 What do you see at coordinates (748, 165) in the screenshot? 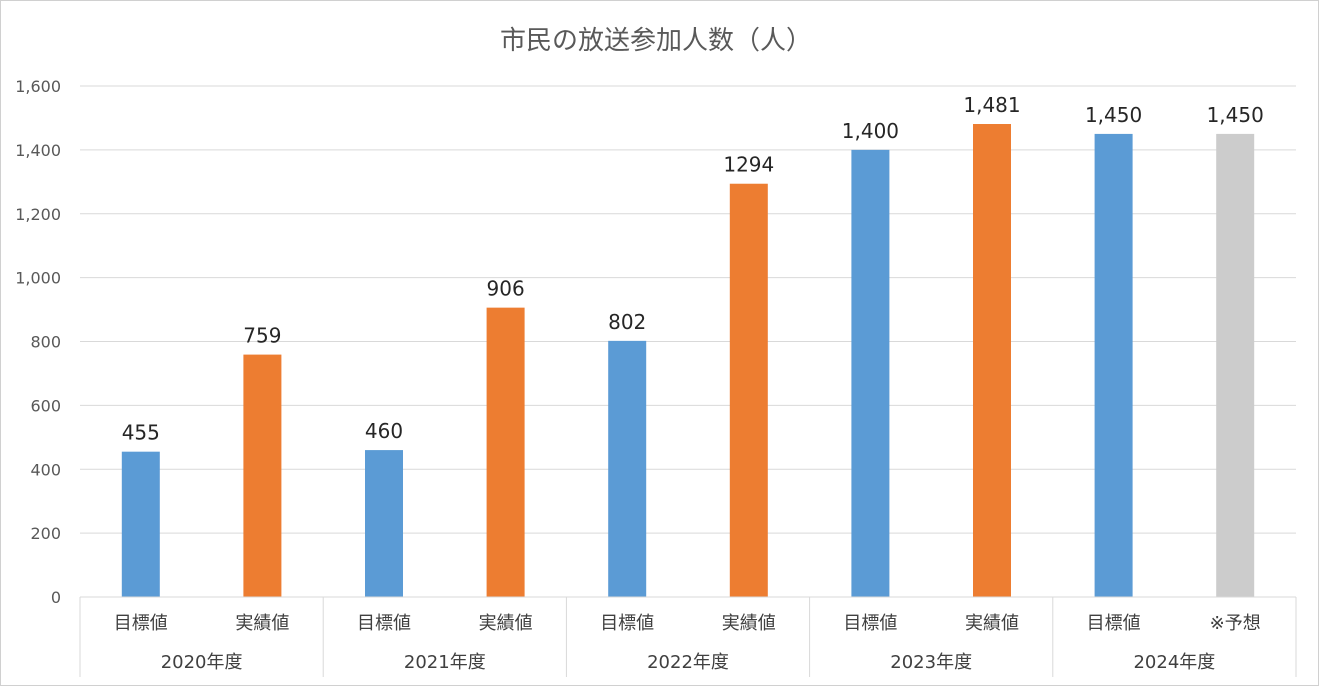
I see `data-label: 1294` at bounding box center [748, 165].